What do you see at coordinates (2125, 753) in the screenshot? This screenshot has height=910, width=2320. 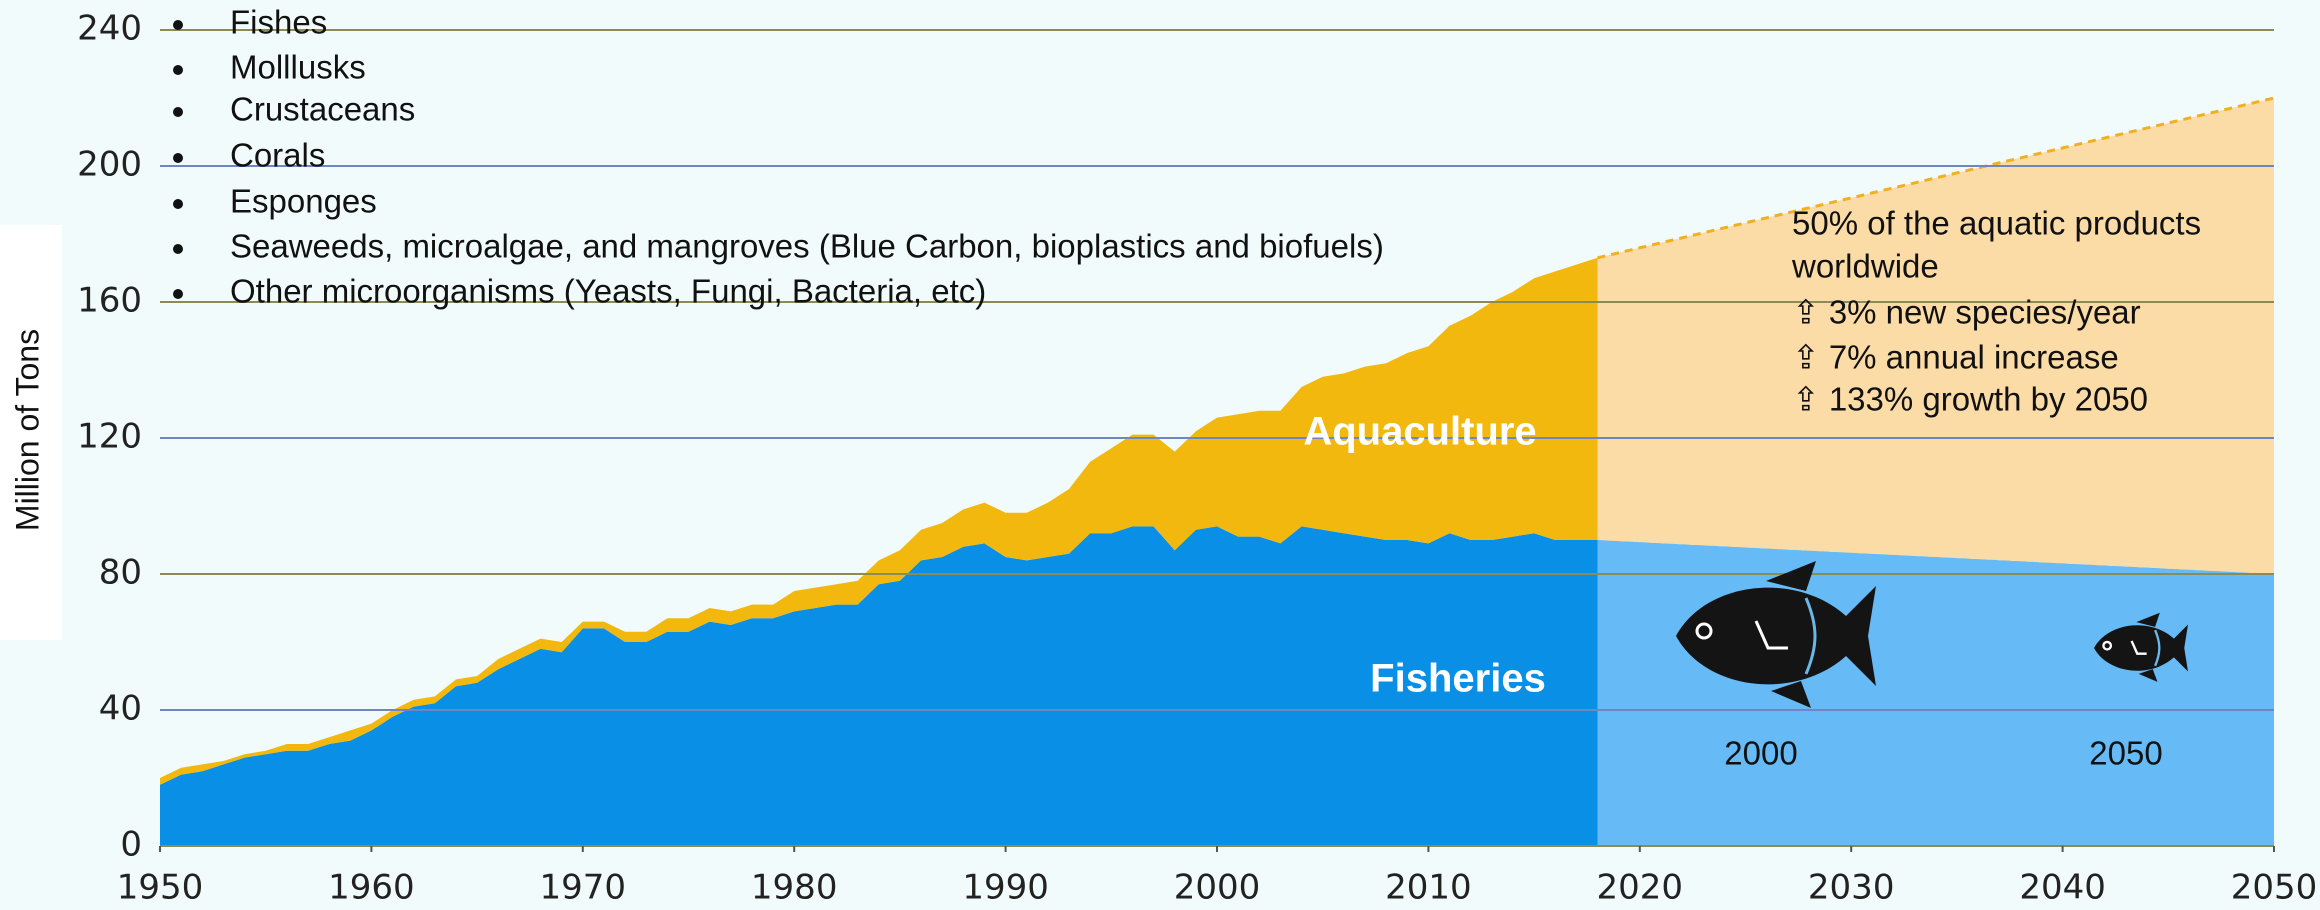 I see `icon-label: 2050` at bounding box center [2125, 753].